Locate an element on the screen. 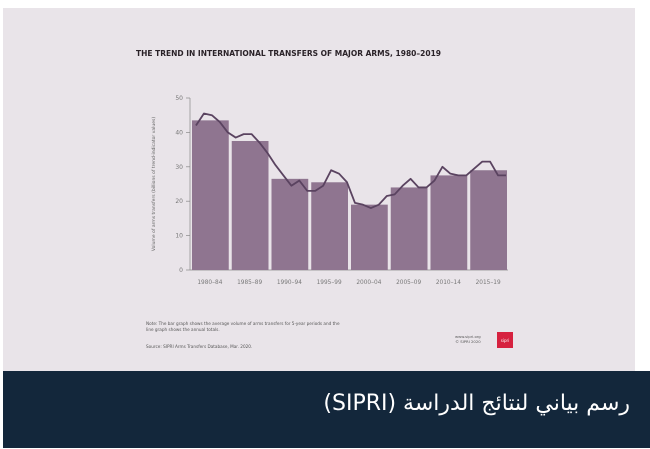  x-tick-label: 1980–84 is located at coordinates (209, 283).